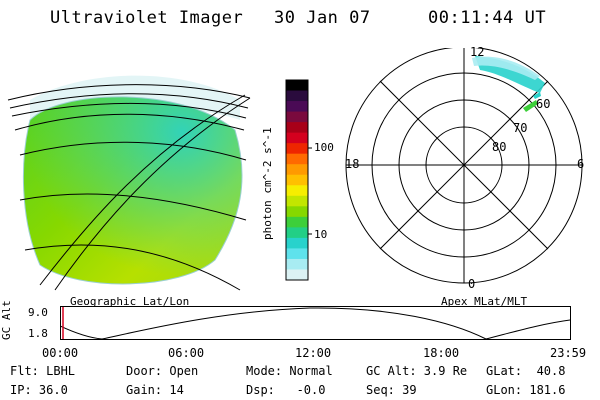 This screenshot has width=600, height=400. I want to click on lat-label-60: 60, so click(543, 104).